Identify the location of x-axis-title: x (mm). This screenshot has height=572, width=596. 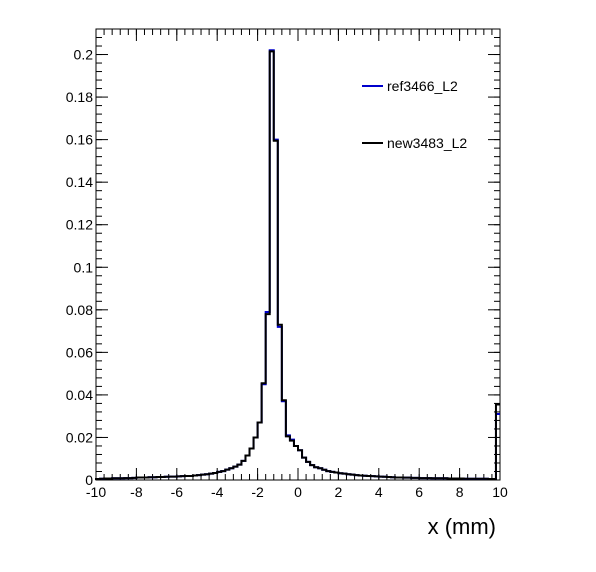
(462, 526).